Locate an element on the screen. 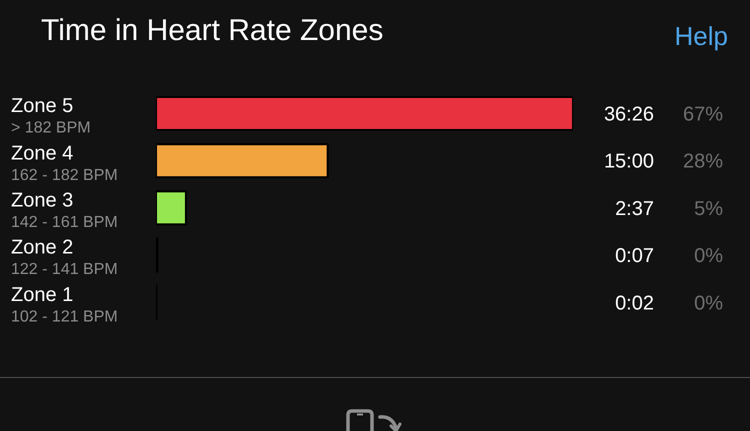  data-label: 15:00 is located at coordinates (629, 161).